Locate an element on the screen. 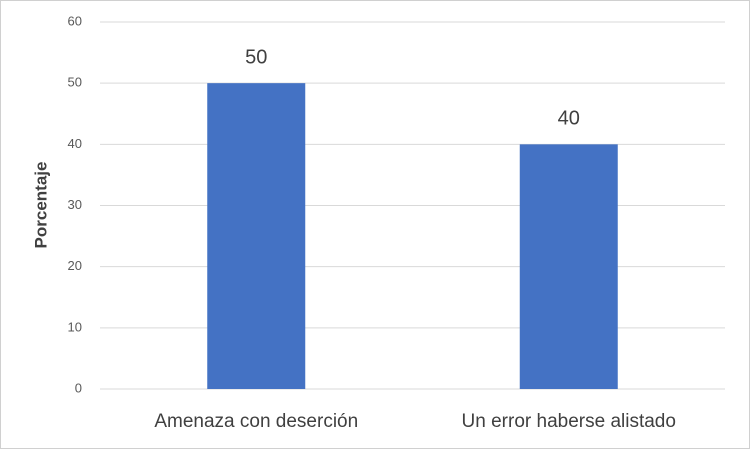  y-tick-label: 30 is located at coordinates (75, 204).